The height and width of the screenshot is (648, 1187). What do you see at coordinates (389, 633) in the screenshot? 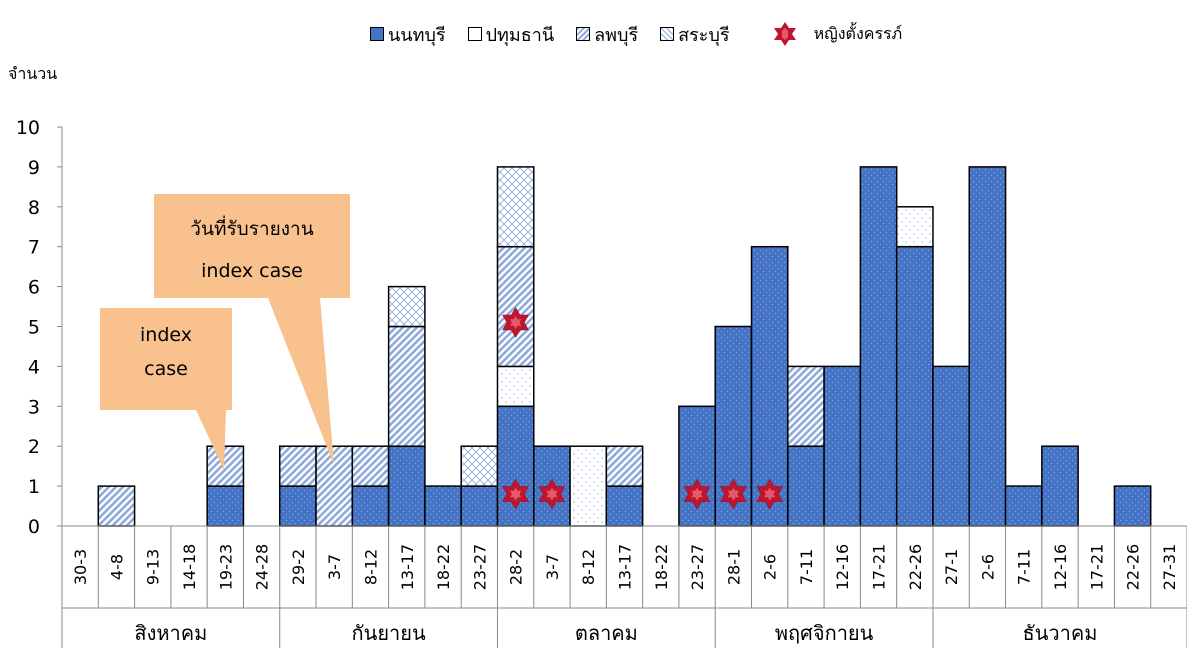
I see `month-label: กันยายน` at bounding box center [389, 633].